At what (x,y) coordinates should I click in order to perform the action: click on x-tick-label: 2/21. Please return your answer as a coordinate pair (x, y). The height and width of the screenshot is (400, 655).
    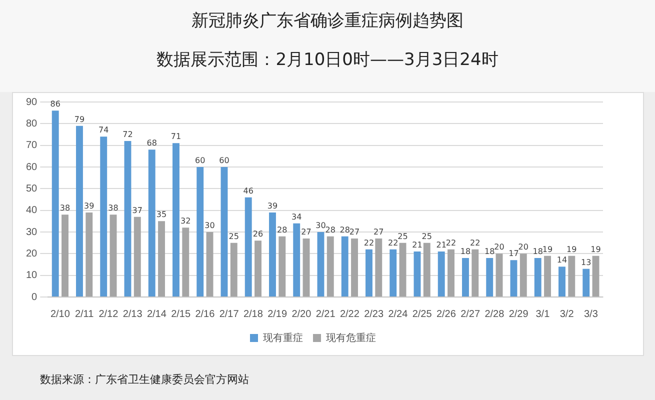
    Looking at the image, I should click on (326, 314).